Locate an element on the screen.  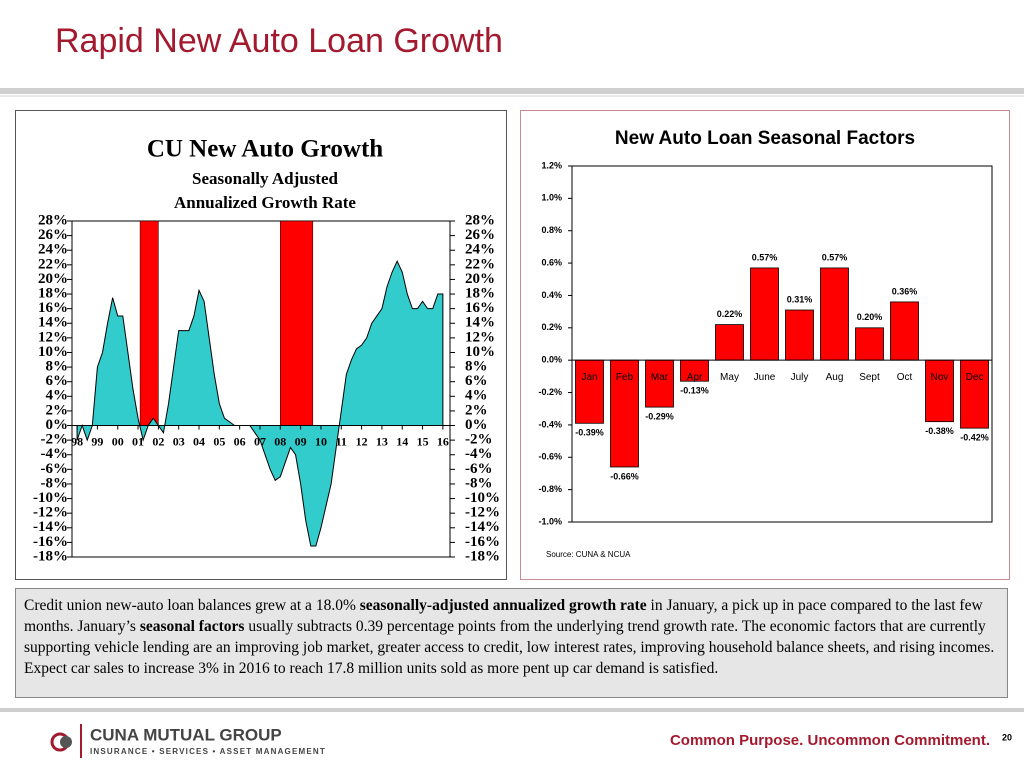
x-tick-label: 13 is located at coordinates (382, 441).